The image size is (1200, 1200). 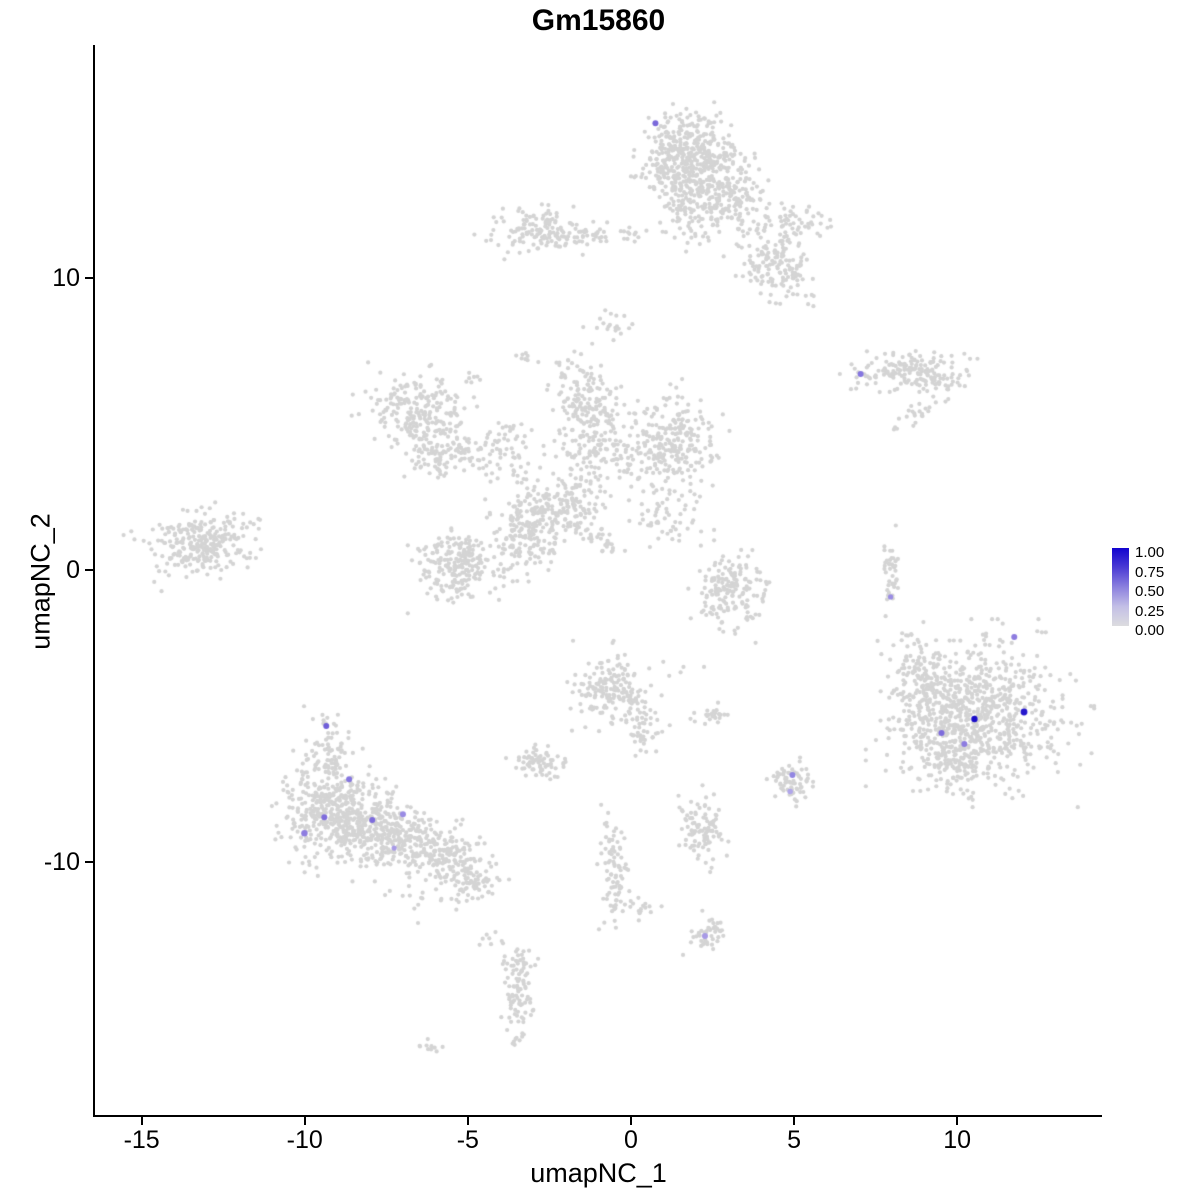 I want to click on y-tick-label: 10, so click(x=66, y=278).